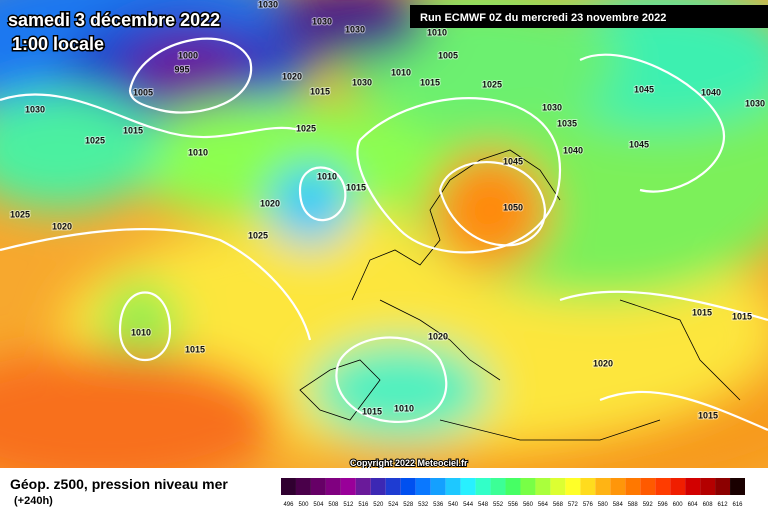 The image size is (768, 512). Describe the element at coordinates (438, 505) in the screenshot. I see `scale-label: 536` at that location.